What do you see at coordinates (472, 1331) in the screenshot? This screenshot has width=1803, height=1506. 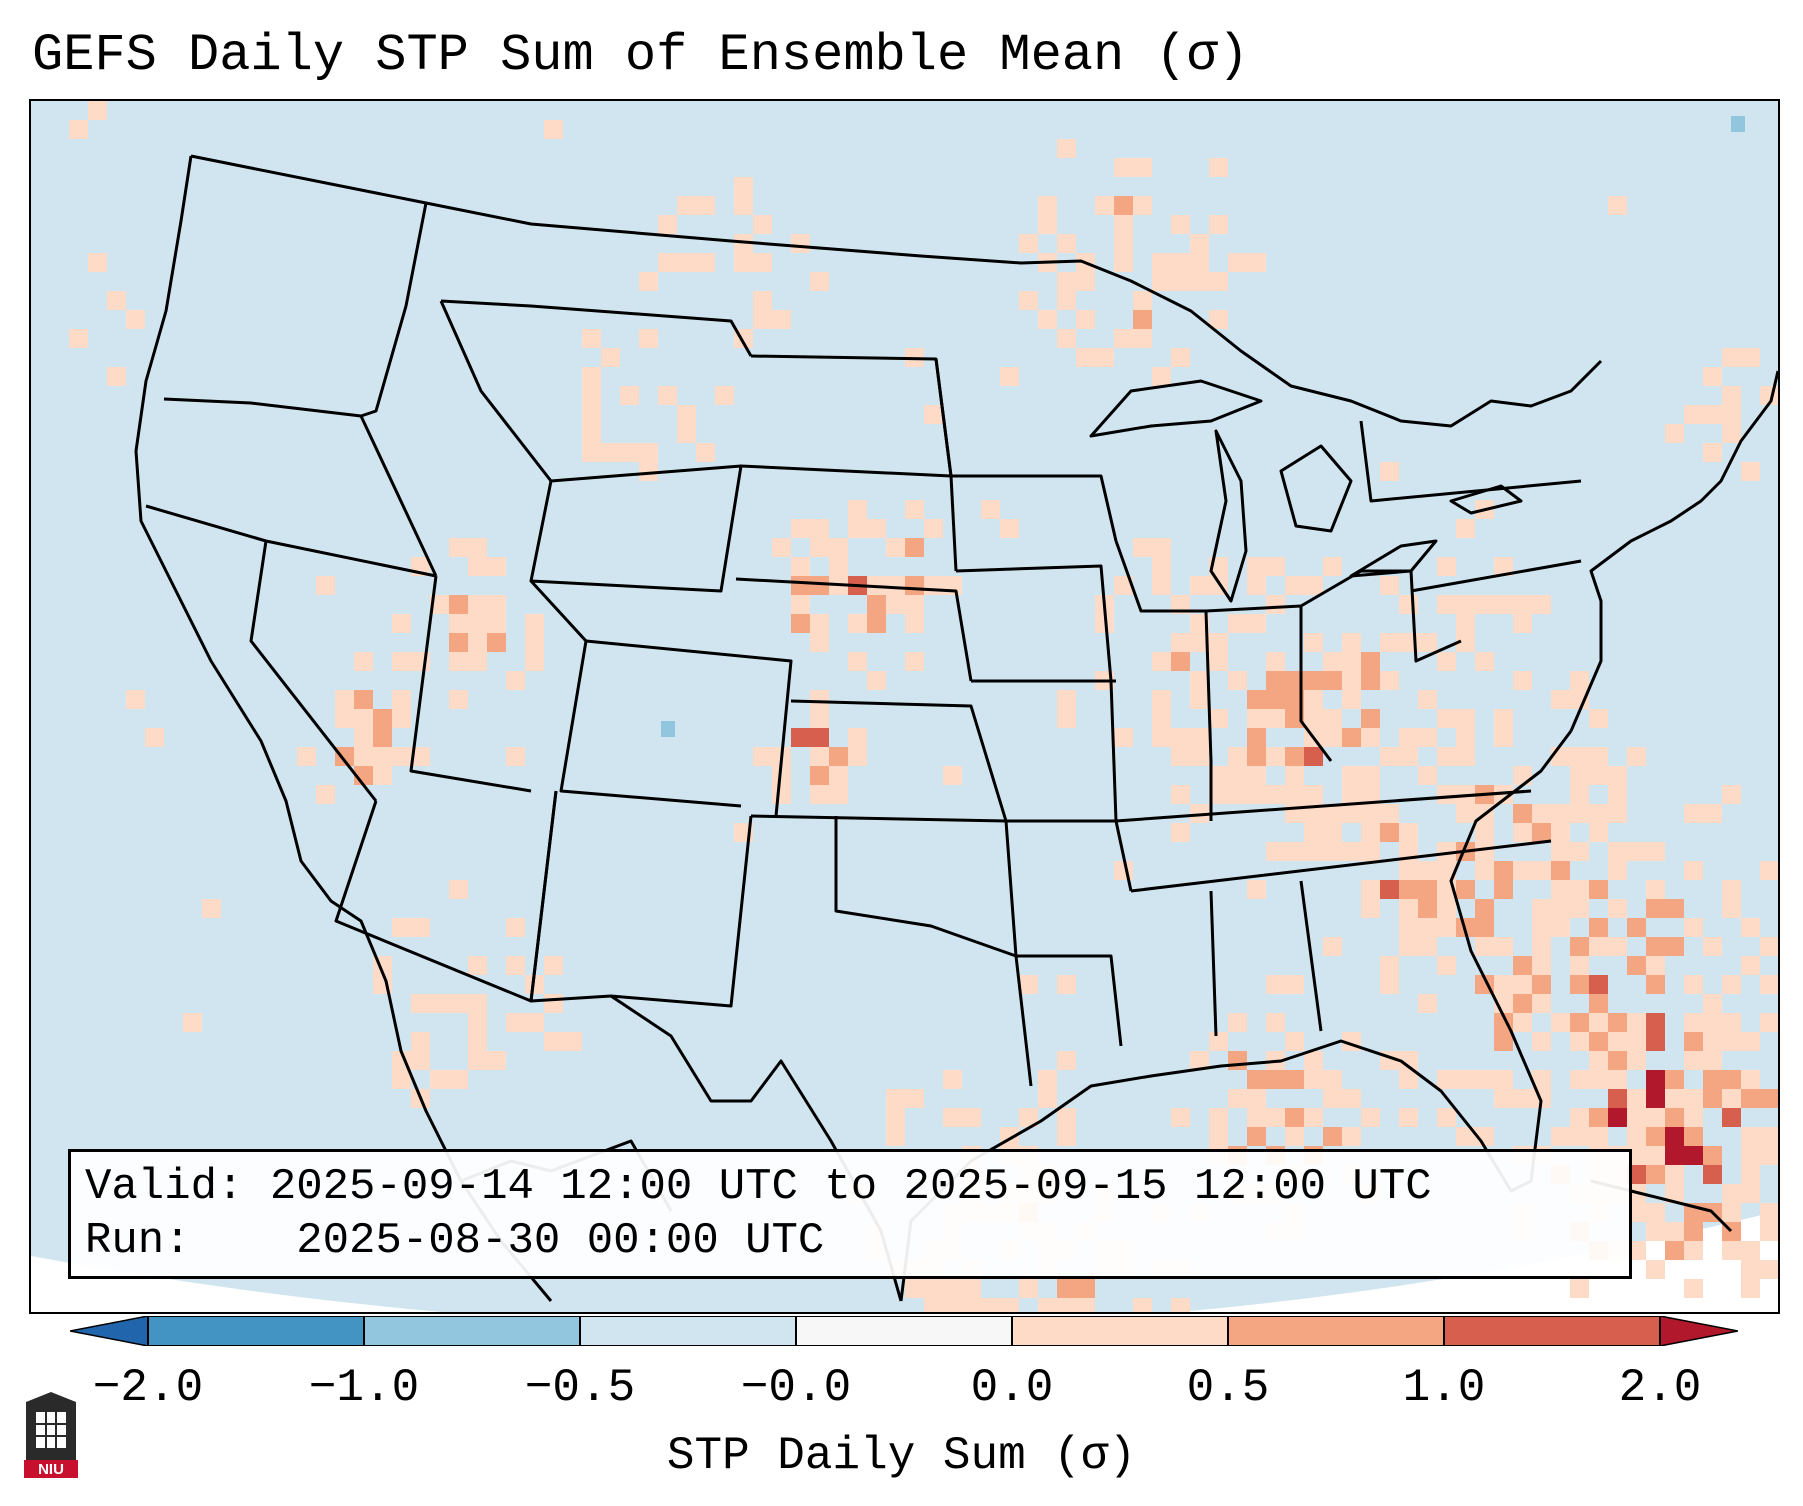 I see `colorbar-bin-neg1-neg05` at bounding box center [472, 1331].